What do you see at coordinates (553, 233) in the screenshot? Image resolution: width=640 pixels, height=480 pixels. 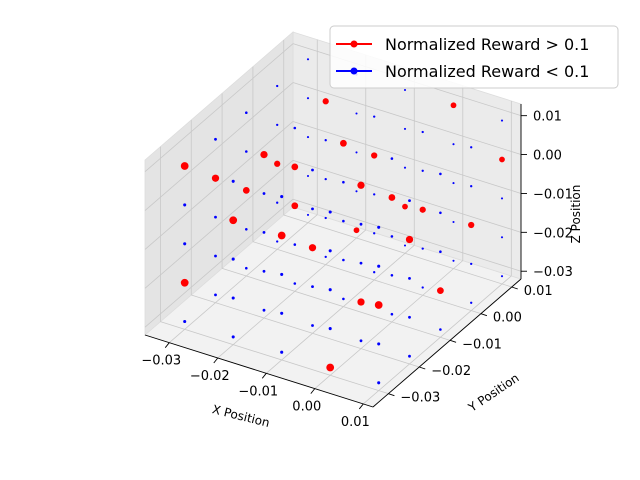 I see `z-tick-label: −0.02` at bounding box center [553, 233].